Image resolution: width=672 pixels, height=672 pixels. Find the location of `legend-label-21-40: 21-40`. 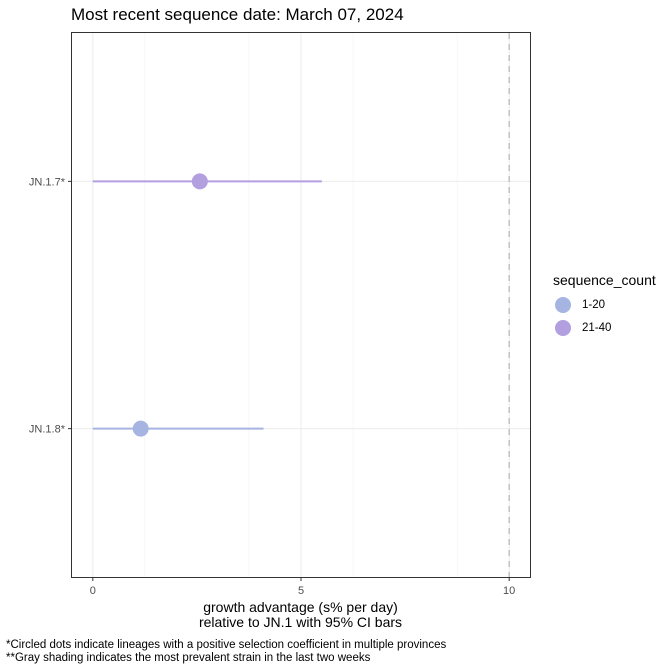

legend-label-21-40: 21-40 is located at coordinates (597, 328).